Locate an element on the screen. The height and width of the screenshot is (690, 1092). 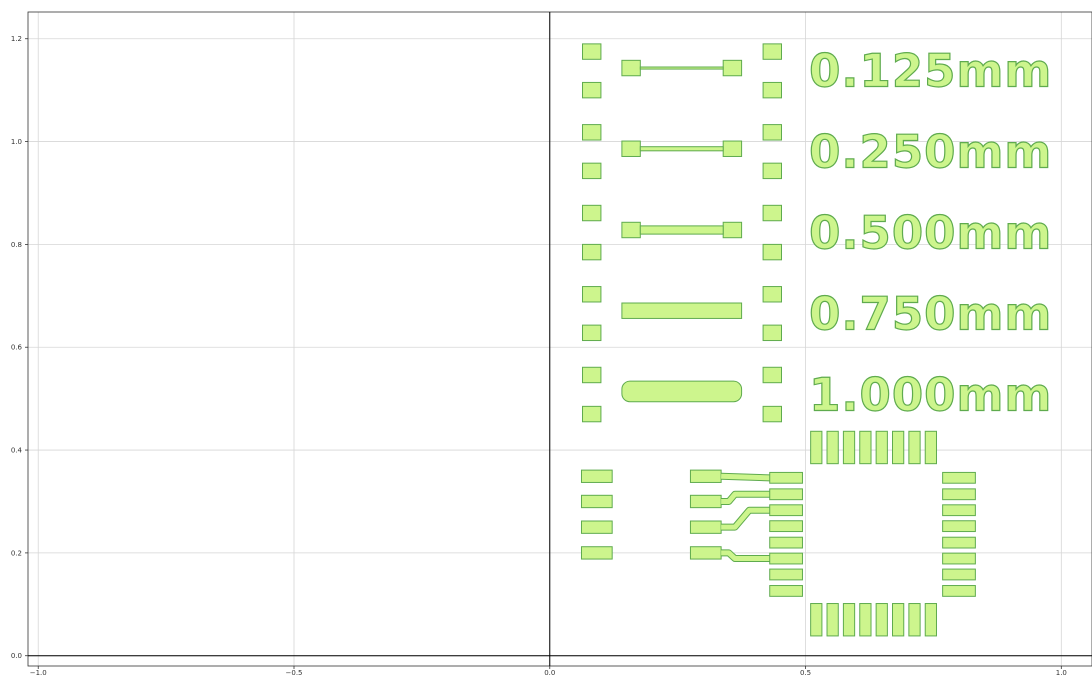
trace-width-label: 0.250mm is located at coordinates (930, 151).